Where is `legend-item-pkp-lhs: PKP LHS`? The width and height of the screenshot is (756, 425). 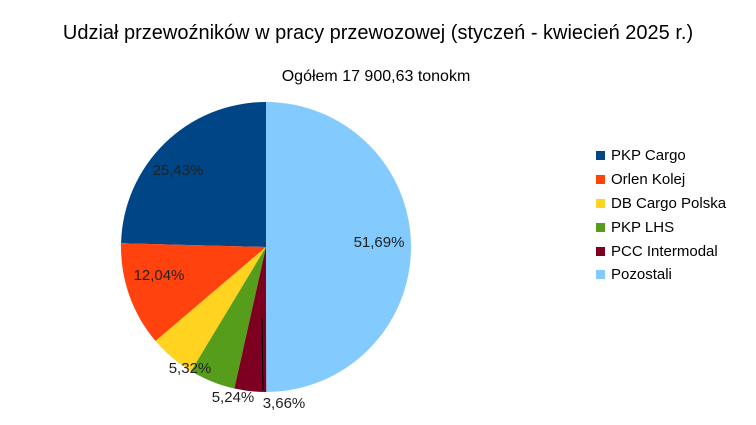
legend-item-pkp-lhs: PKP LHS is located at coordinates (661, 227).